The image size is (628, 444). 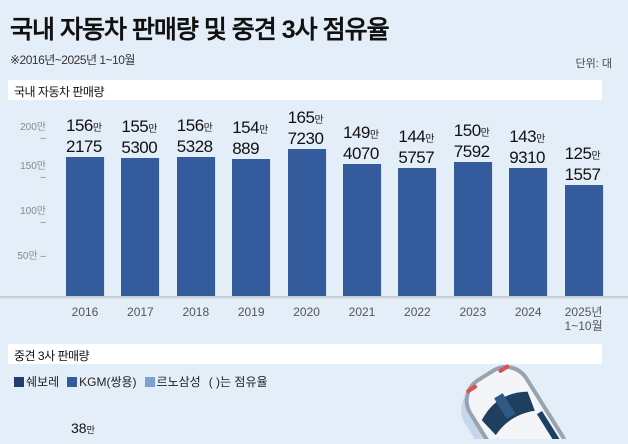 What do you see at coordinates (140, 227) in the screenshot?
I see `bar-2017` at bounding box center [140, 227].